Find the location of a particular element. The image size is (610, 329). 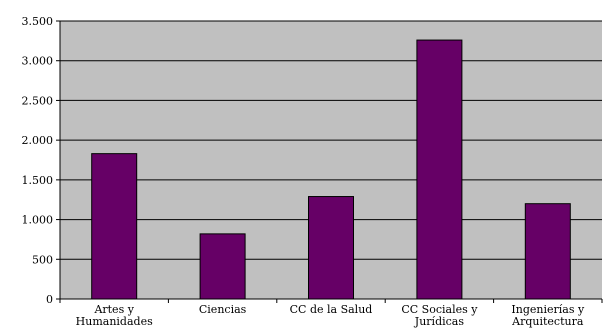

y-tick-label-4: 2.000 is located at coordinates (38, 140).